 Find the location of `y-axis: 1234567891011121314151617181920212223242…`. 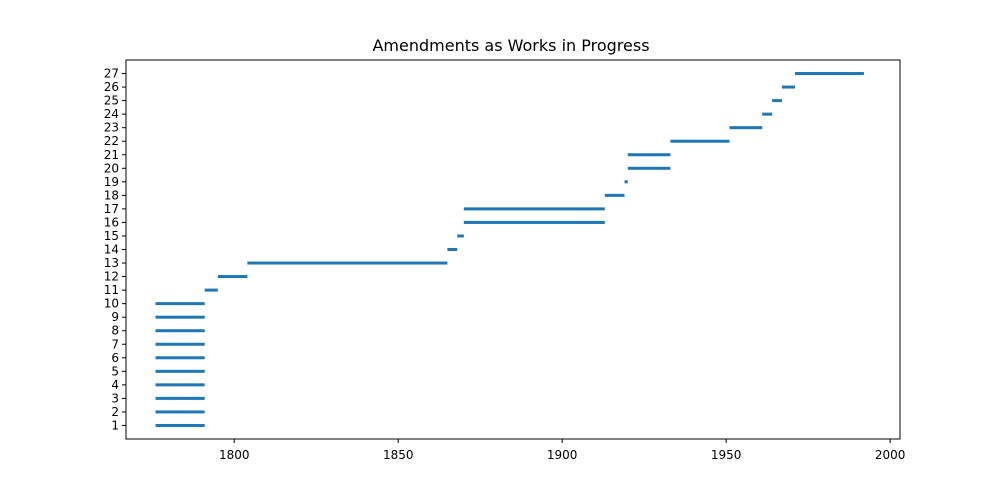

y-axis: 1234567891011121314151617181920212223242… is located at coordinates (115, 249).